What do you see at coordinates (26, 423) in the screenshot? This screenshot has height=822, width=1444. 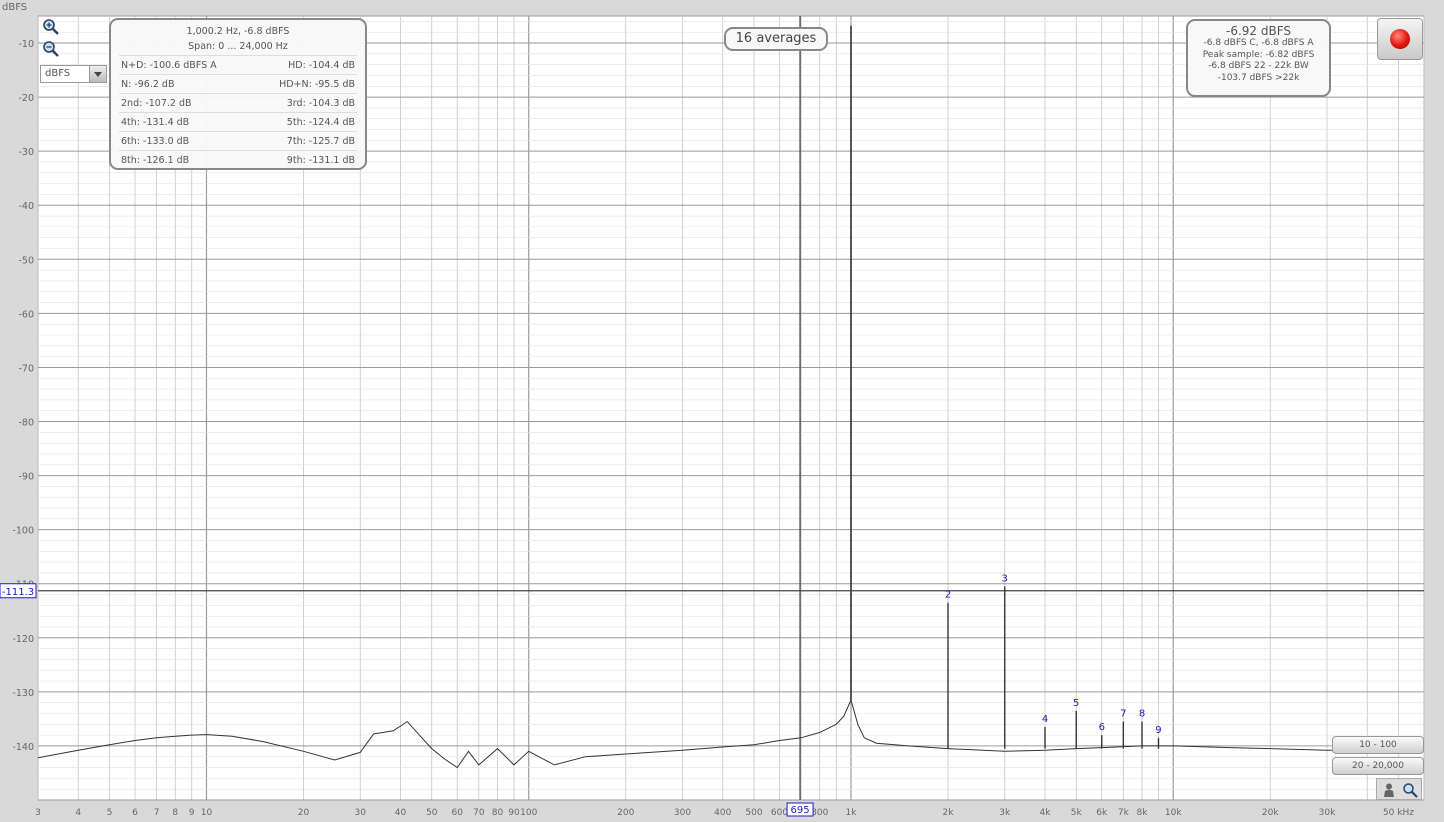 I see `y-tick-label: -80` at bounding box center [26, 423].